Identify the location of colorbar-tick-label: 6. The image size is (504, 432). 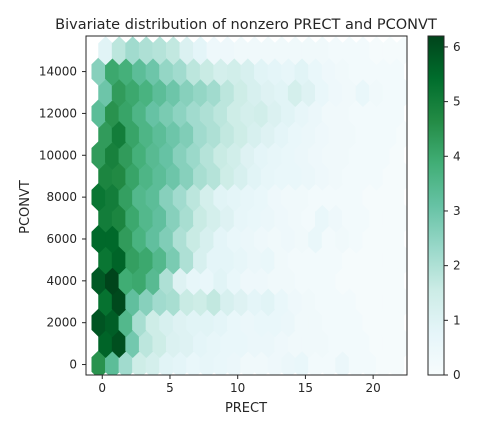
(457, 47).